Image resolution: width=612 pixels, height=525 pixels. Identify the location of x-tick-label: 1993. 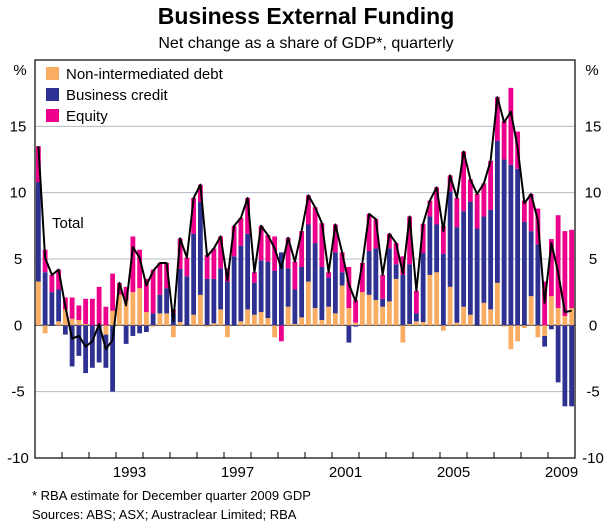
(129, 472).